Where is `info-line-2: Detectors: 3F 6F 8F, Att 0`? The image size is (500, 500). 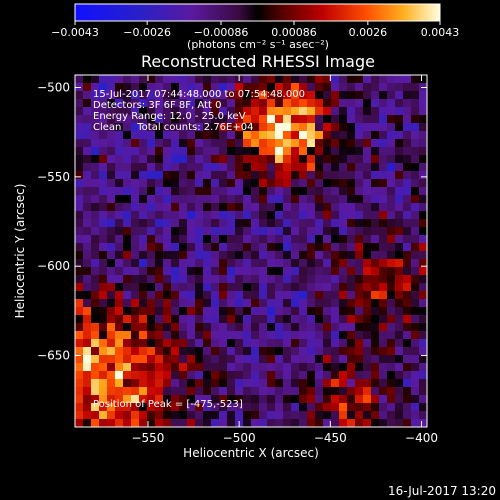
info-line-2: Detectors: 3F 6F 8F, Att 0 is located at coordinates (157, 105).